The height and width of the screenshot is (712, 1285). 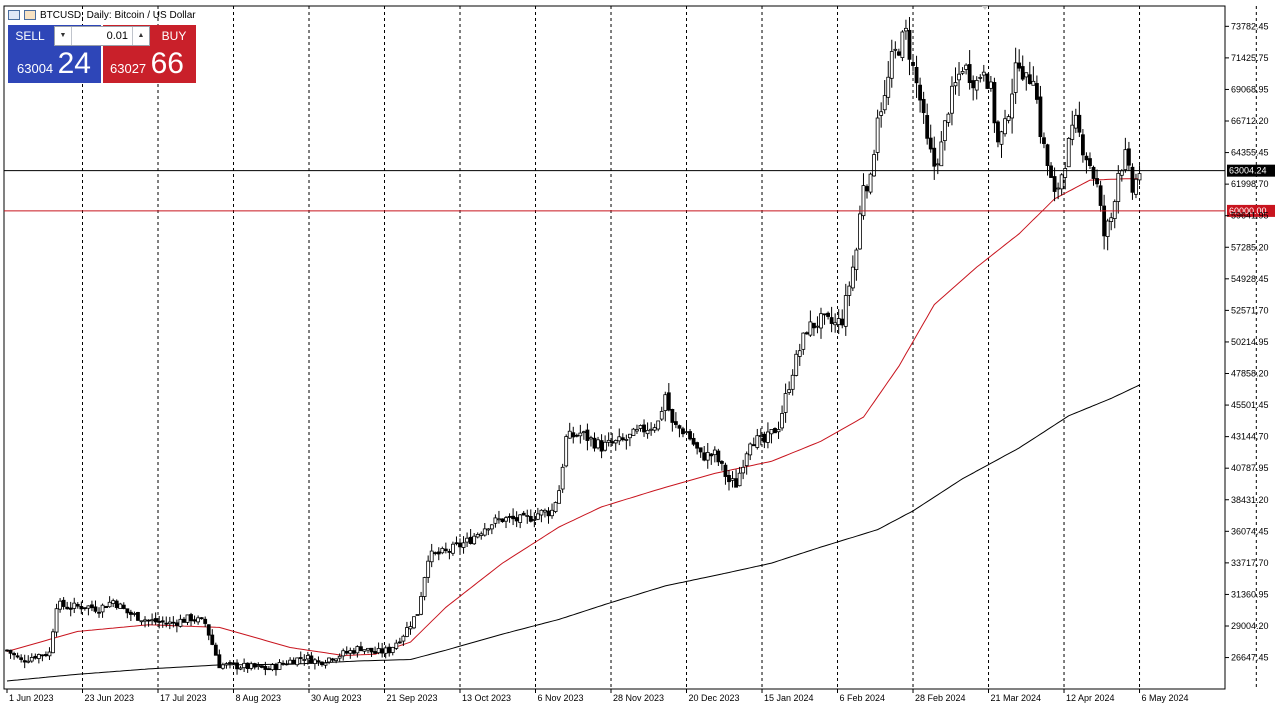 I want to click on lot-size-stepper: ▼ 0.01 ▲, so click(x=102, y=36).